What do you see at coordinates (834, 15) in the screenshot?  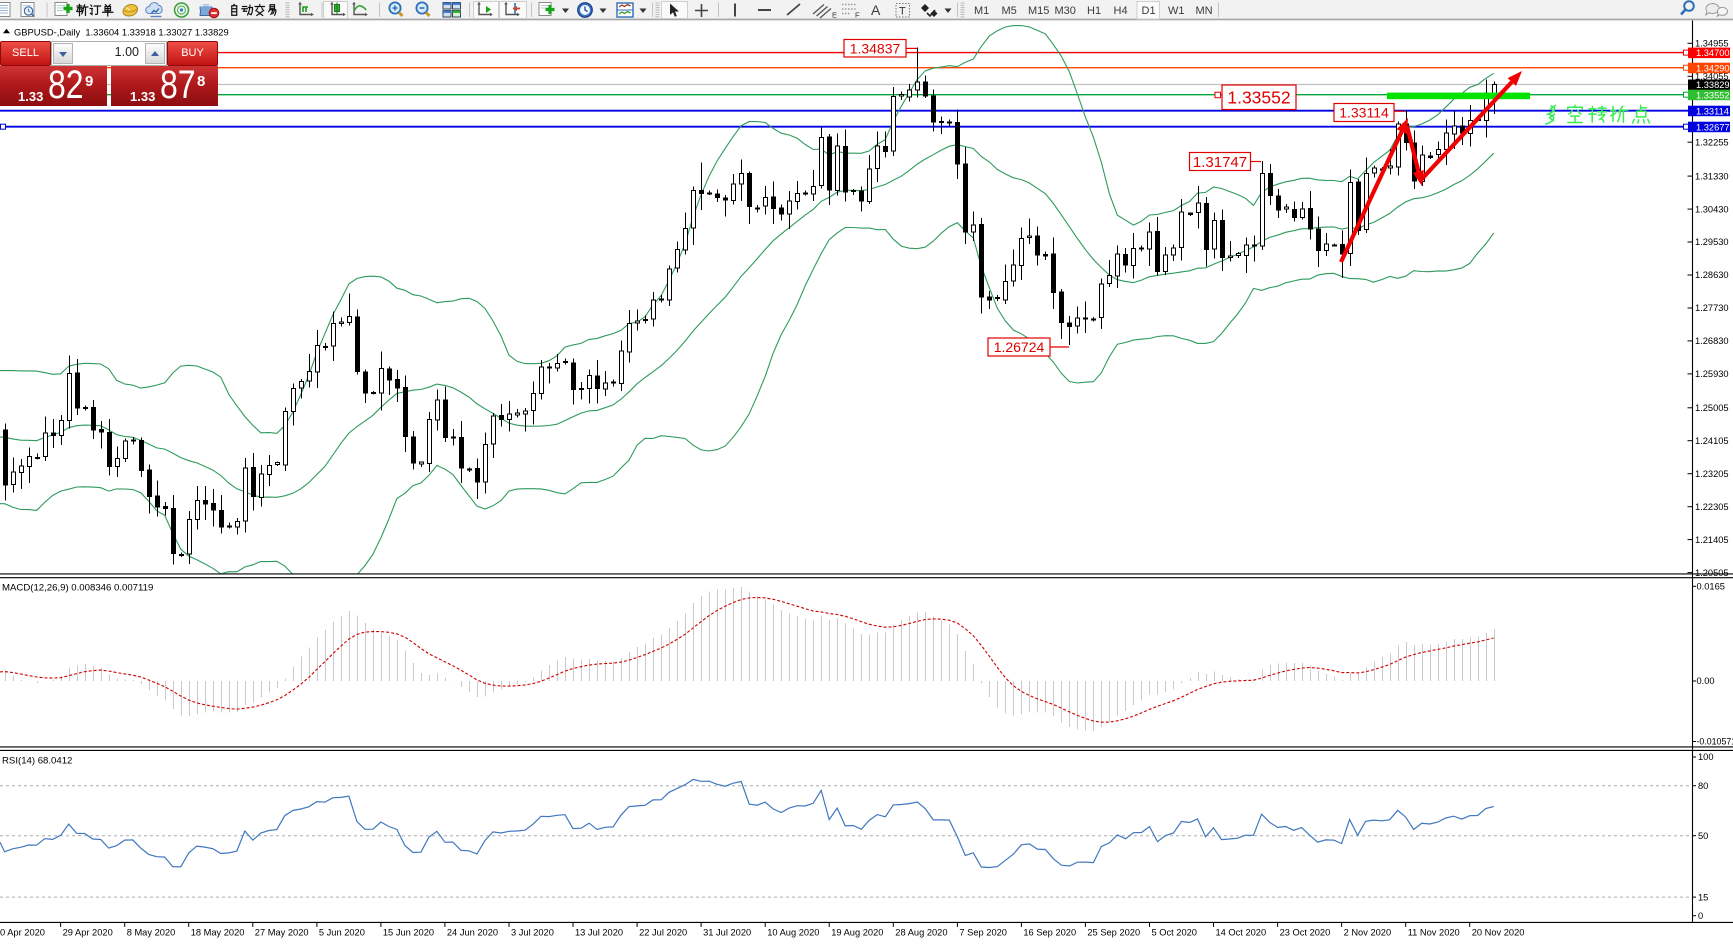 I see `svg-text: E` at bounding box center [834, 15].